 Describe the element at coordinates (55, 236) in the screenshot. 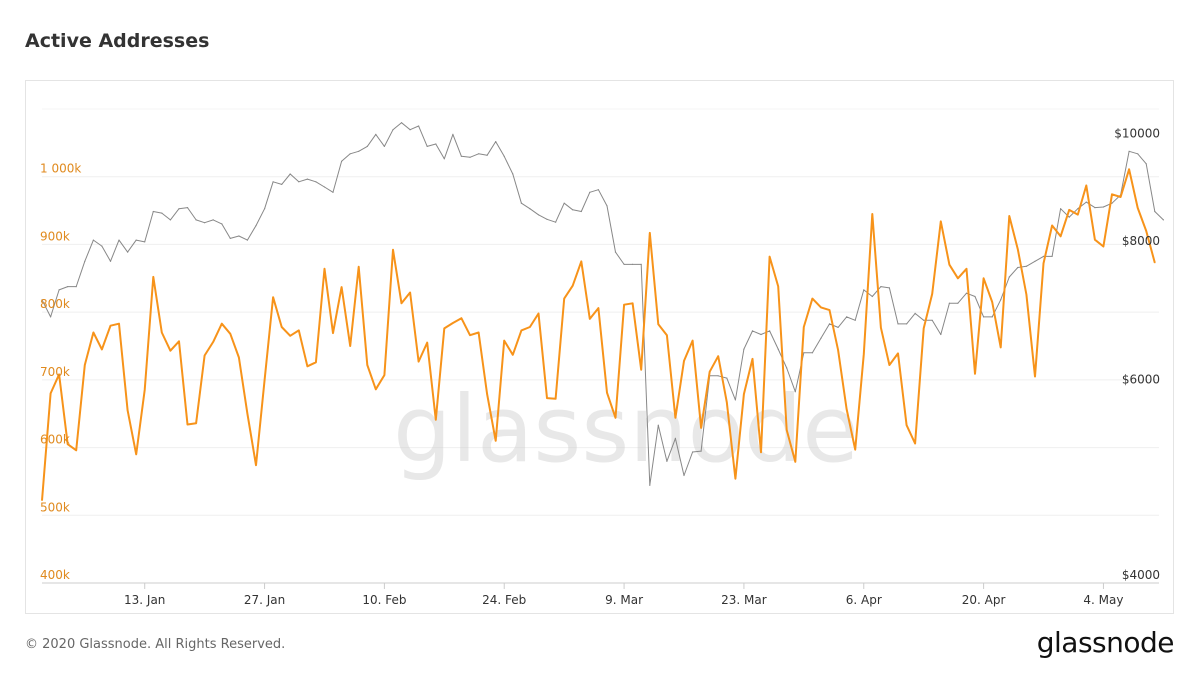

I see `left-tick-label: 900k` at that location.